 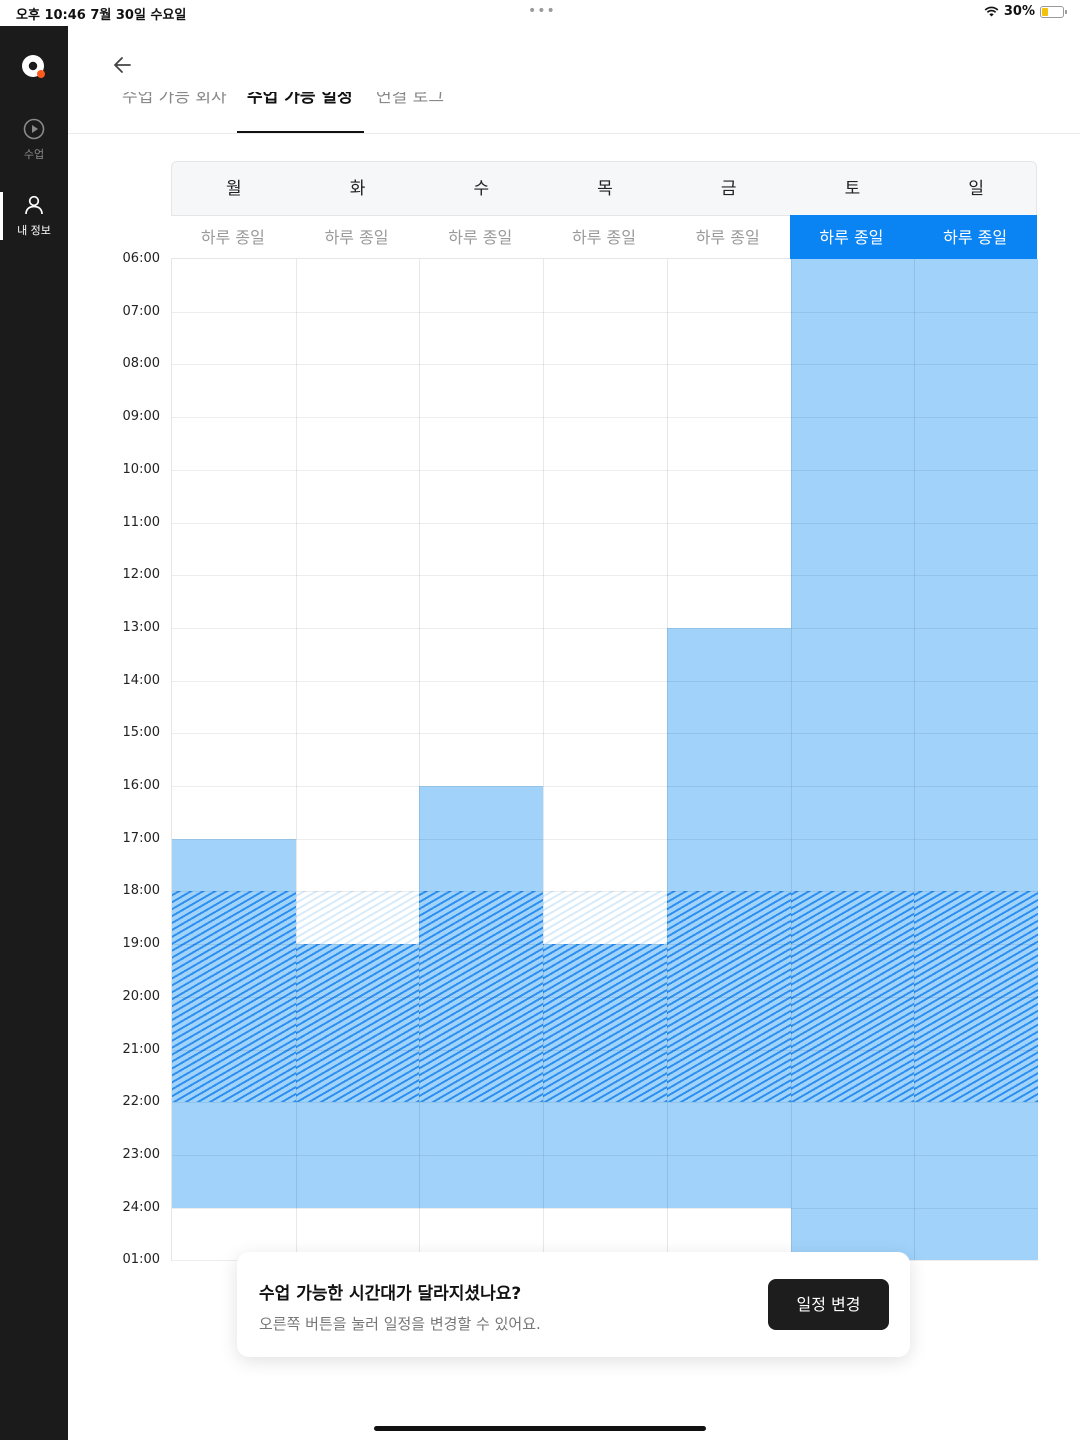 What do you see at coordinates (123, 65) in the screenshot?
I see `arrow-left-icon` at bounding box center [123, 65].